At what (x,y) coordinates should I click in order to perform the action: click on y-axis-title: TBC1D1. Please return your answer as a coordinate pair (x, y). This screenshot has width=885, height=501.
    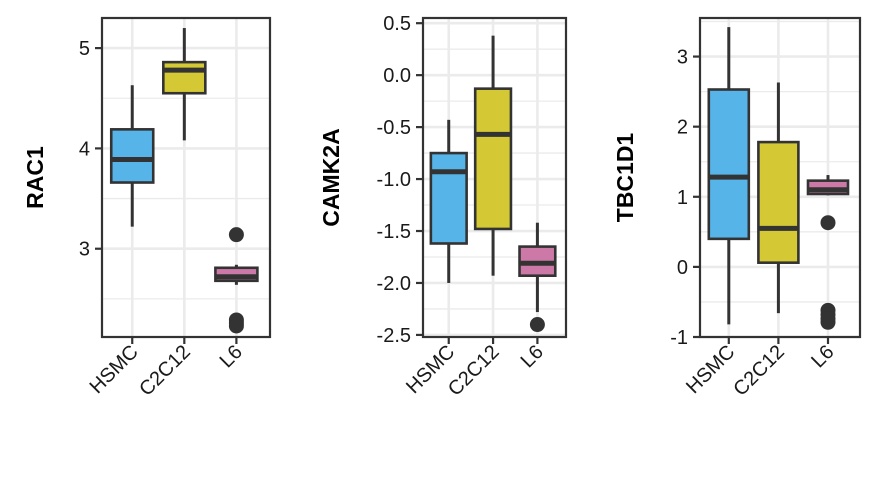
    Looking at the image, I should click on (625, 178).